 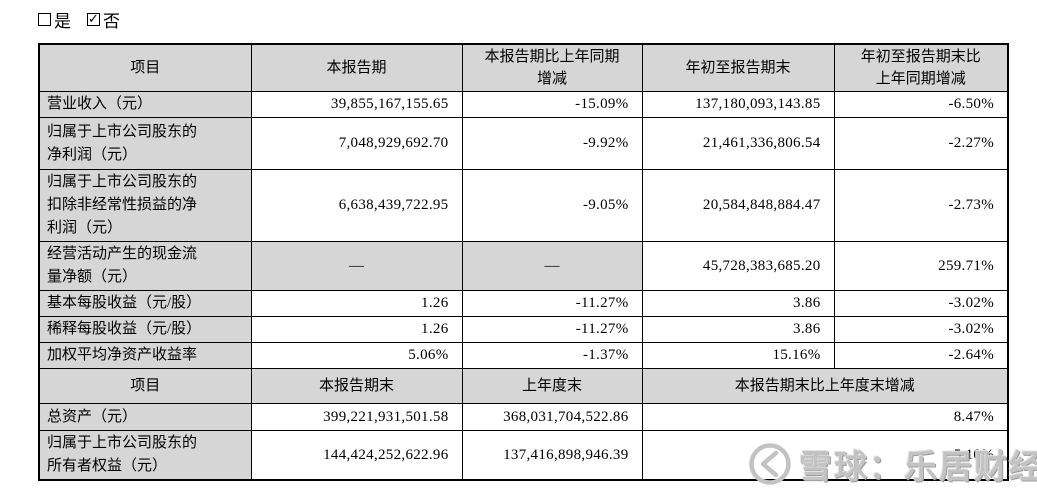 What do you see at coordinates (552, 143) in the screenshot?
I see `cell-value: -9.92%` at bounding box center [552, 143].